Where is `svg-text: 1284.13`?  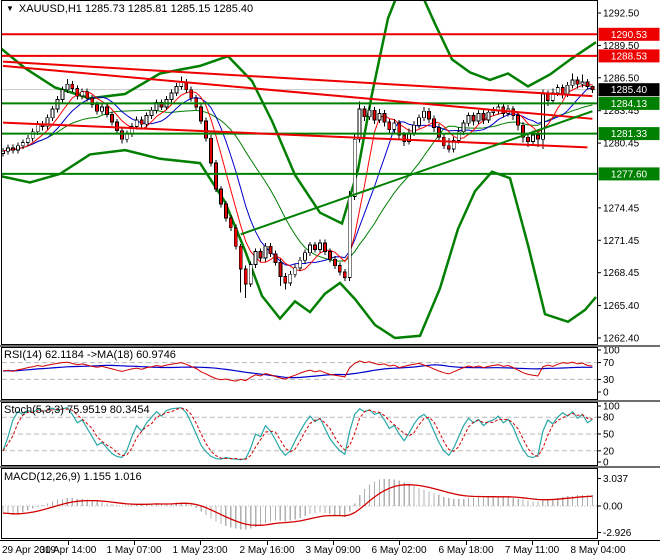
svg-text: 1284.13 is located at coordinates (629, 104).